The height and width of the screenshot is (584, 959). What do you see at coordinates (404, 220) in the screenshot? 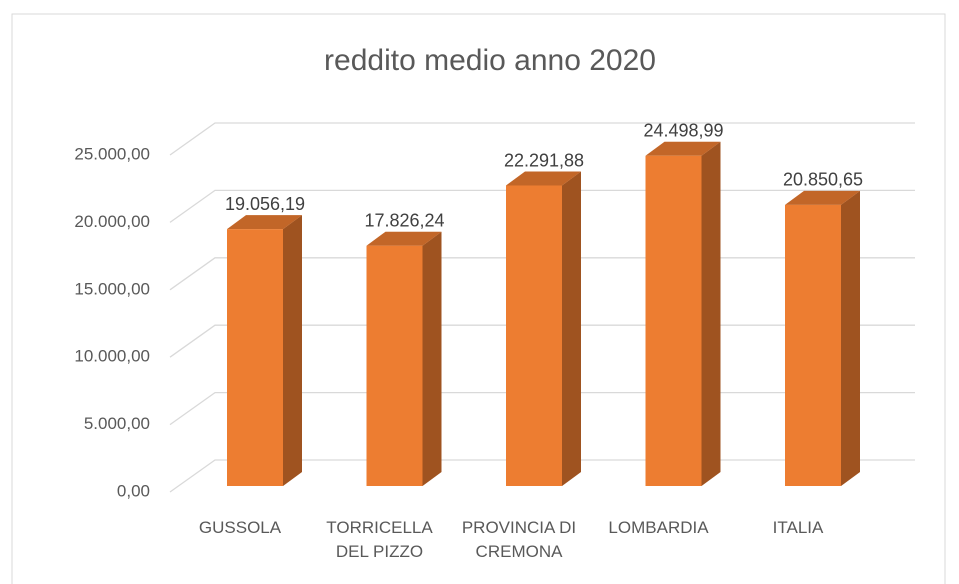
I see `data-label: 17.826,24` at bounding box center [404, 220].